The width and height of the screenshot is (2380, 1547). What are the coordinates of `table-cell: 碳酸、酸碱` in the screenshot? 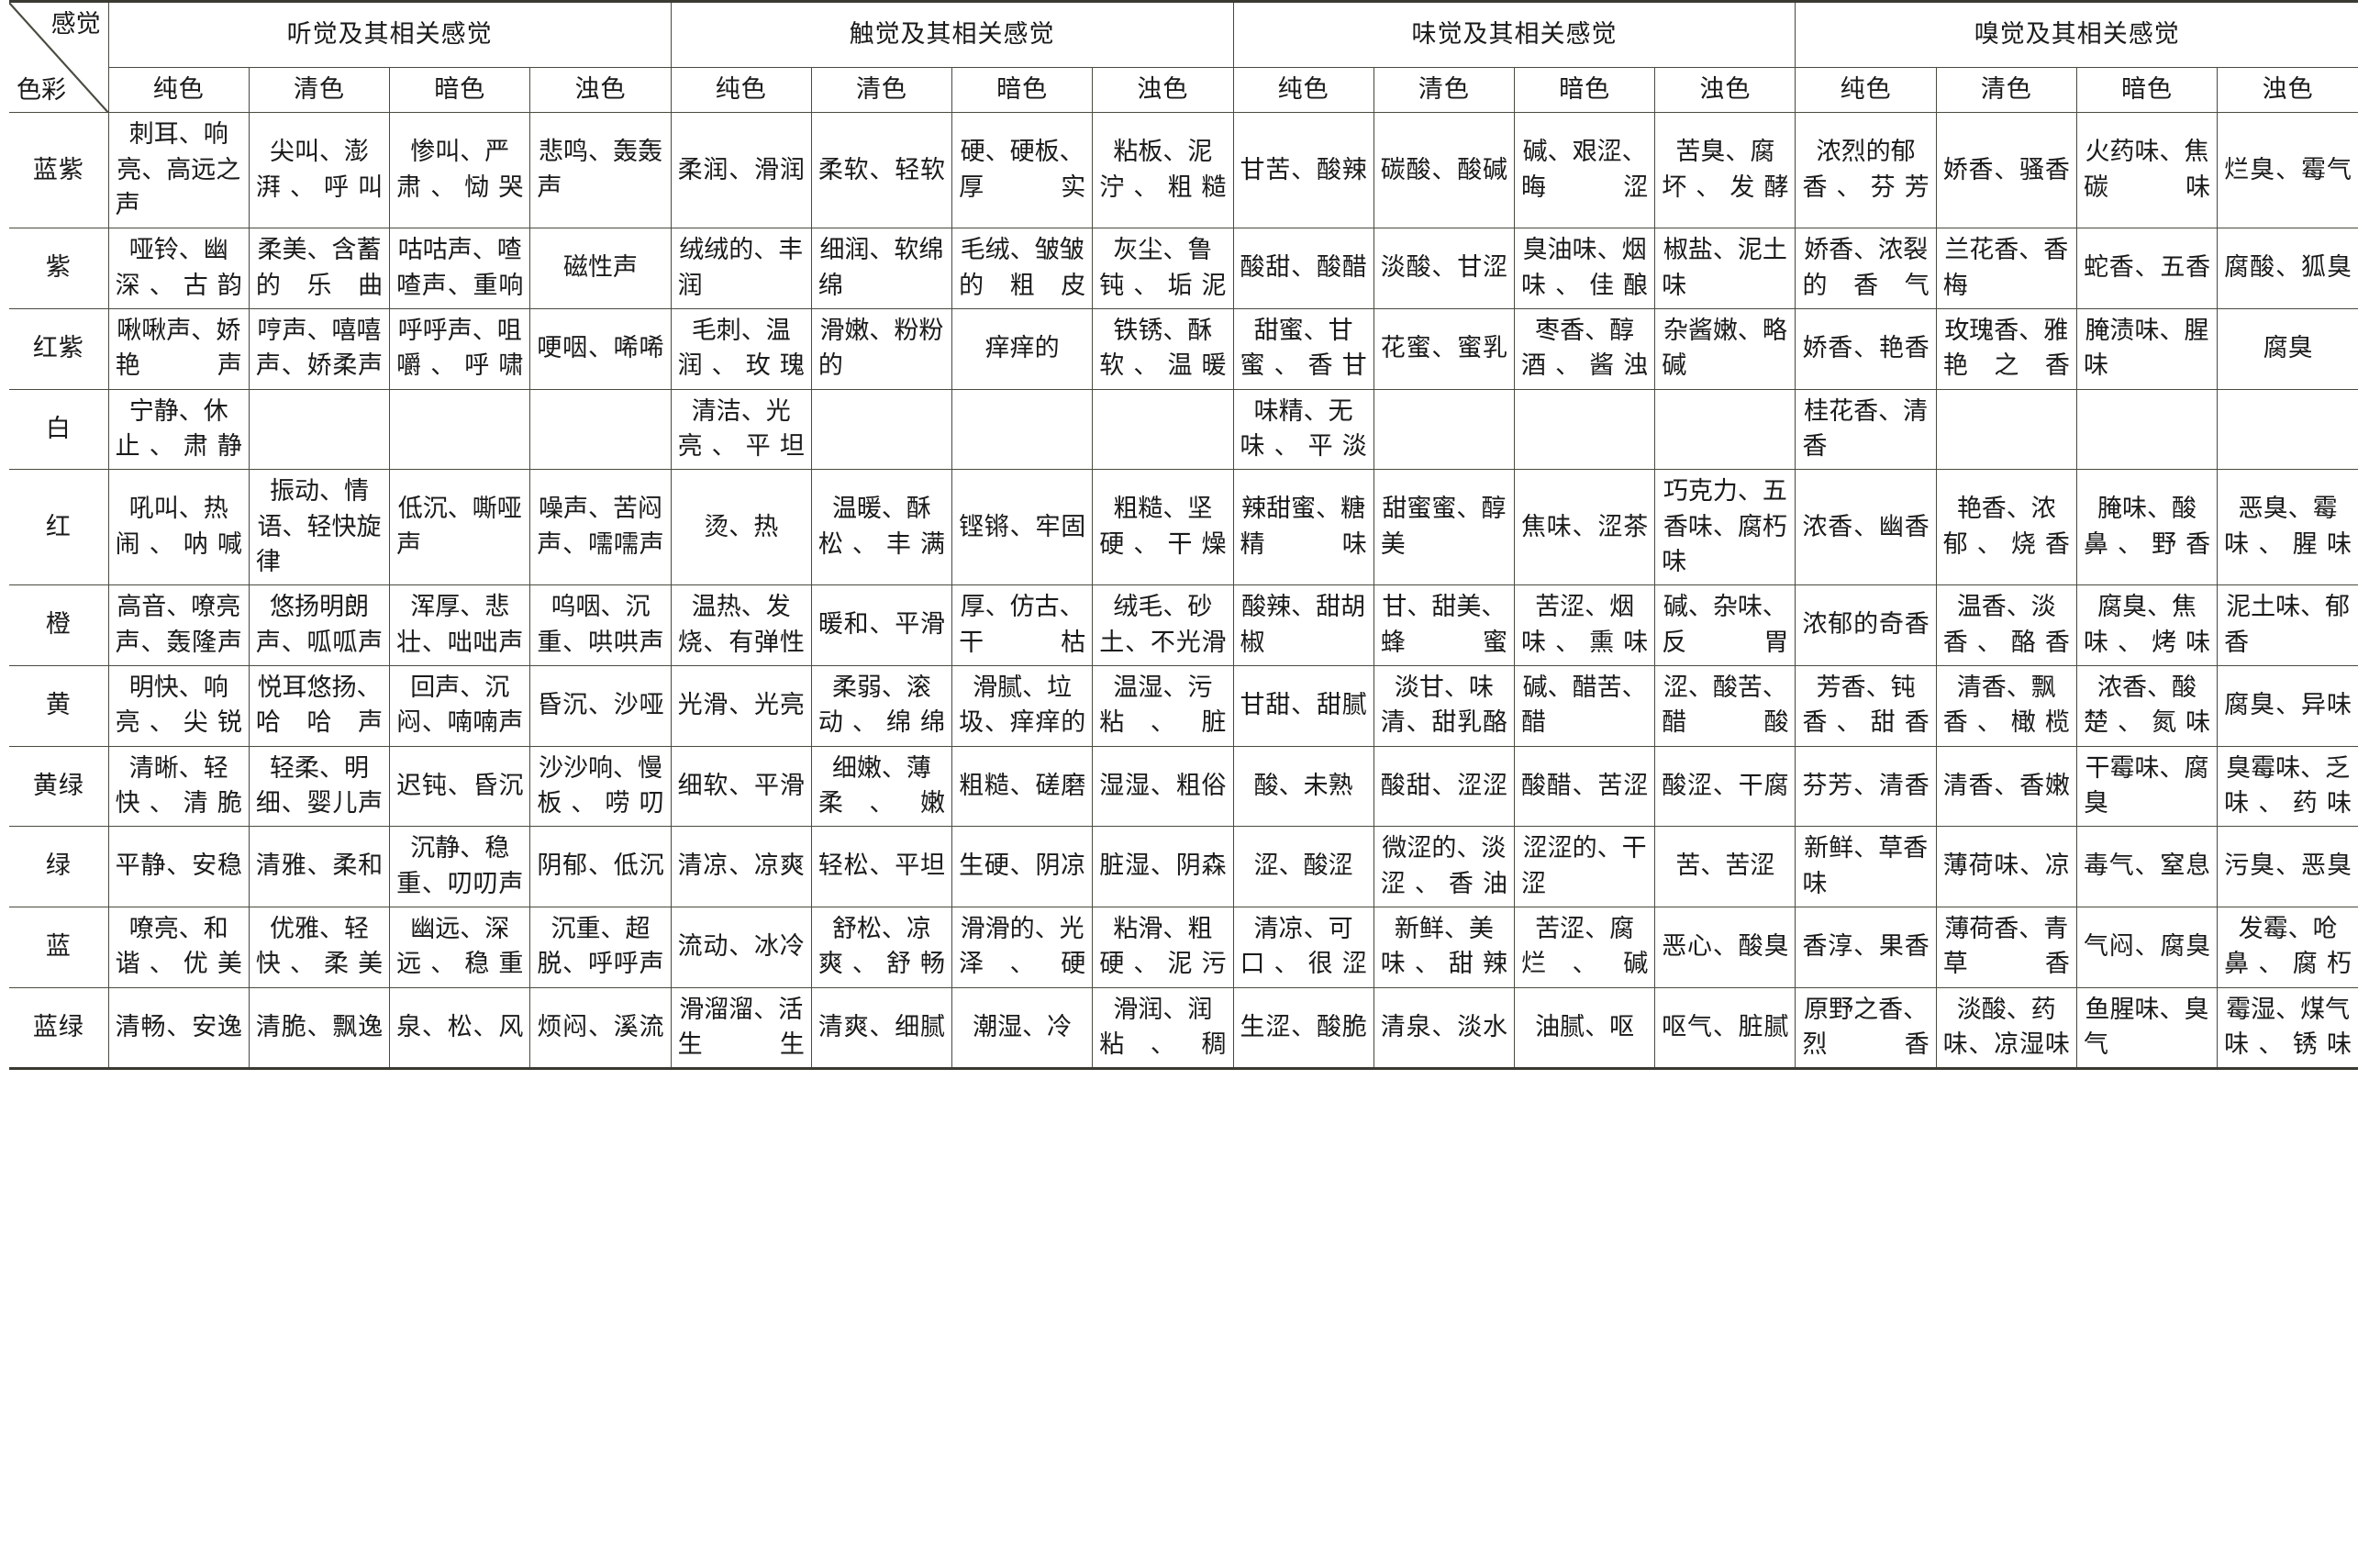 It's located at (1444, 170).